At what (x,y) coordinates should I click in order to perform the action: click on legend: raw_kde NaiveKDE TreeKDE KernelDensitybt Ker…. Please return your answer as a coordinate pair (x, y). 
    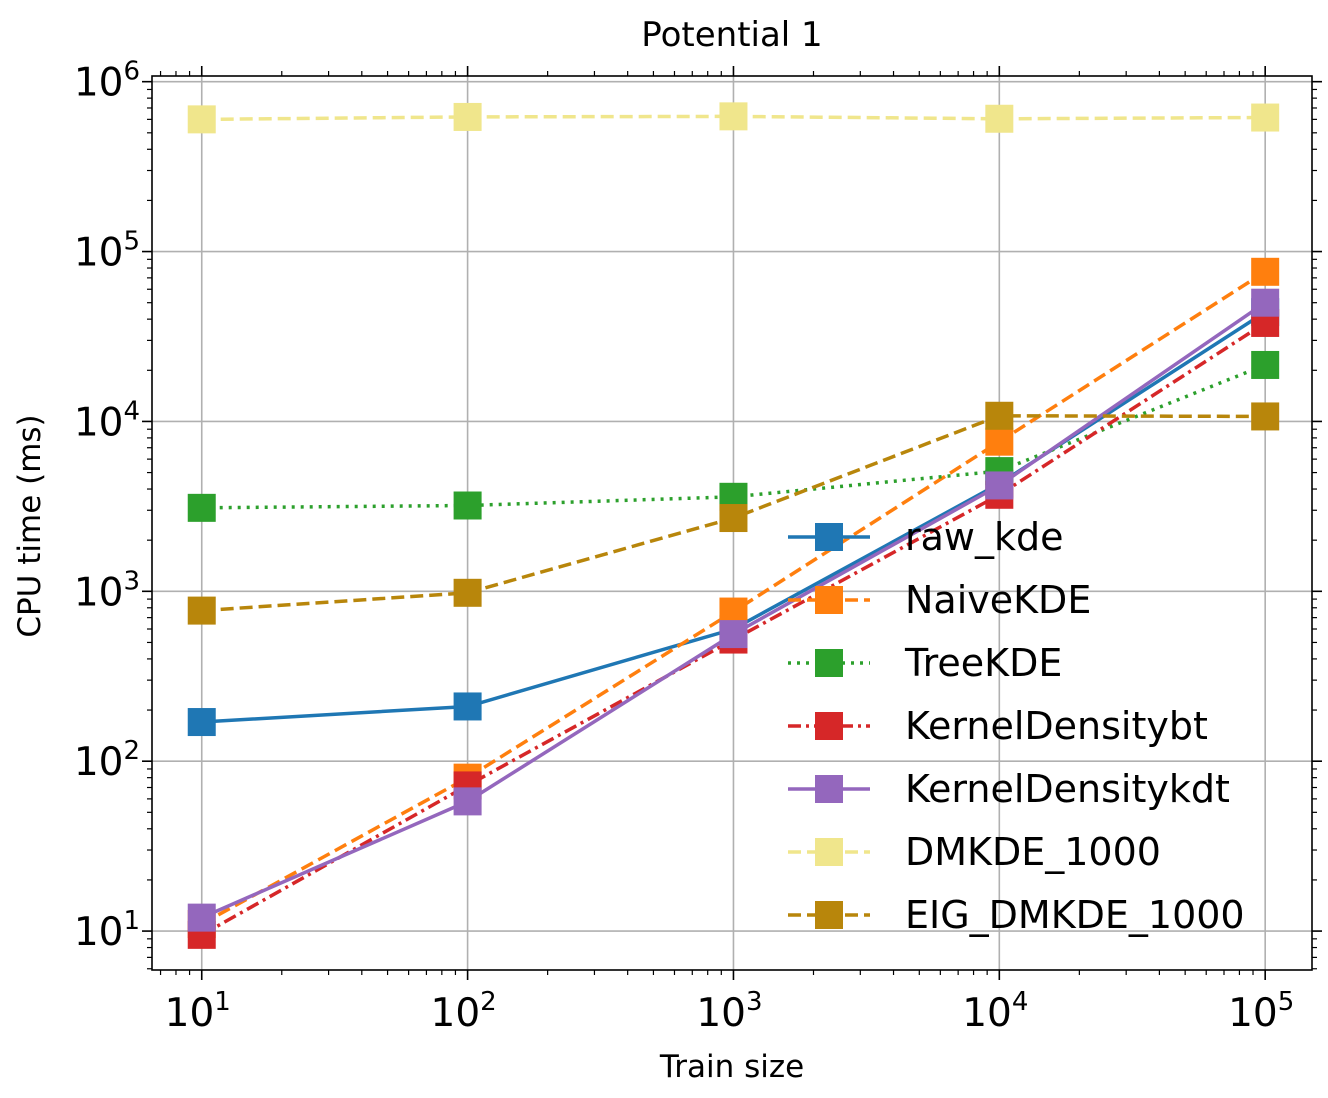
    Looking at the image, I should click on (1016, 726).